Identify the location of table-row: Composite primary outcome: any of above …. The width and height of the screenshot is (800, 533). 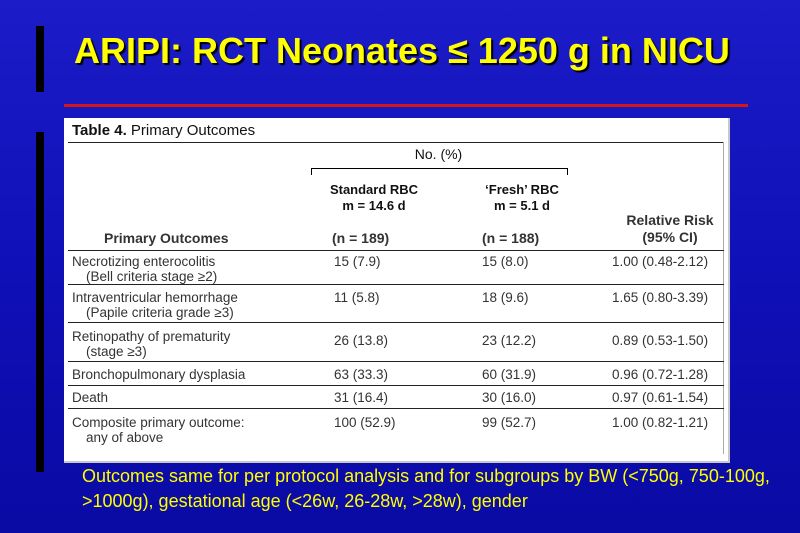
(394, 430).